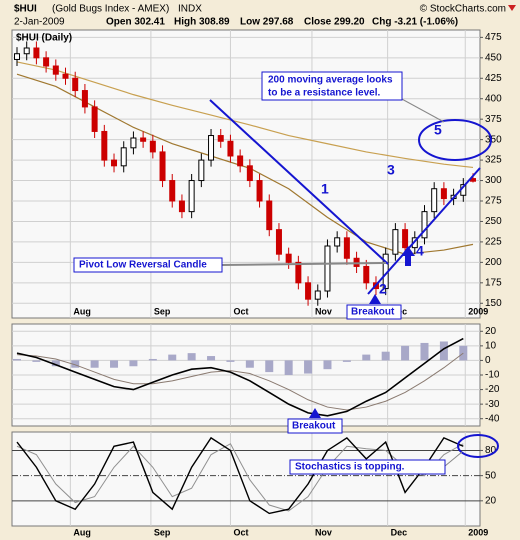 The height and width of the screenshot is (540, 520). Describe the element at coordinates (202, 22) in the screenshot. I see `high: High 308.89` at that location.